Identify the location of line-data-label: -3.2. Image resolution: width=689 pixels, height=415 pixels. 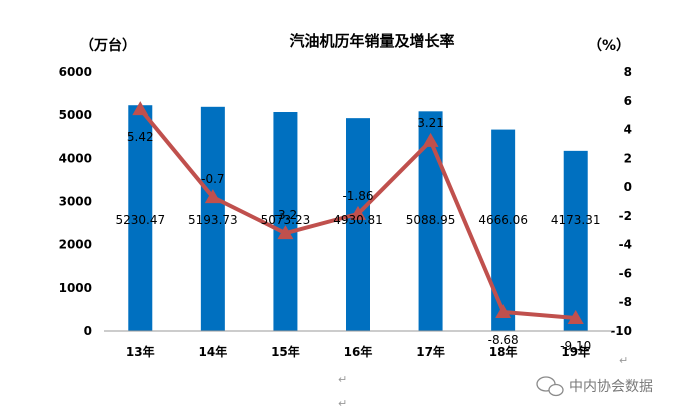
(285, 215).